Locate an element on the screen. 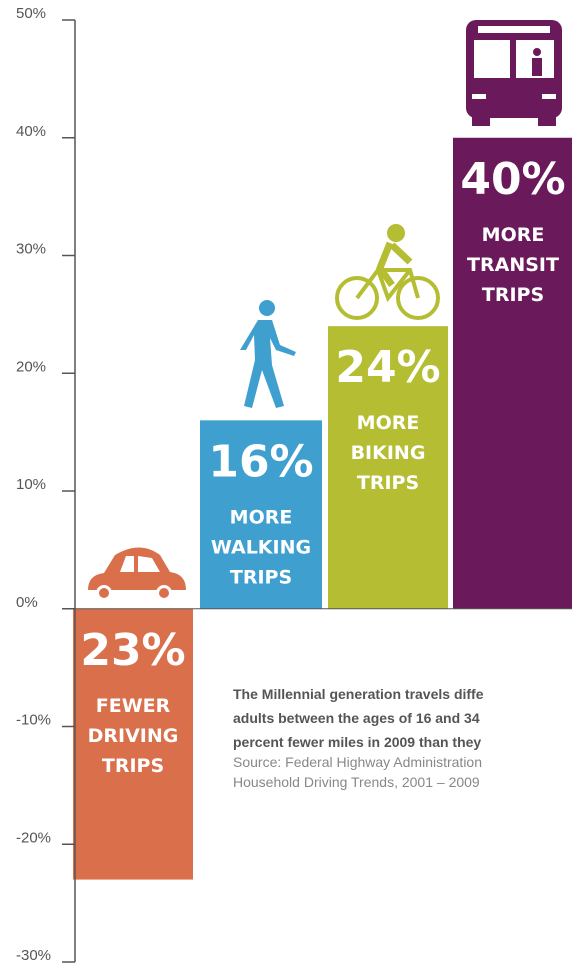  y-tick-label: 30% is located at coordinates (31, 249).